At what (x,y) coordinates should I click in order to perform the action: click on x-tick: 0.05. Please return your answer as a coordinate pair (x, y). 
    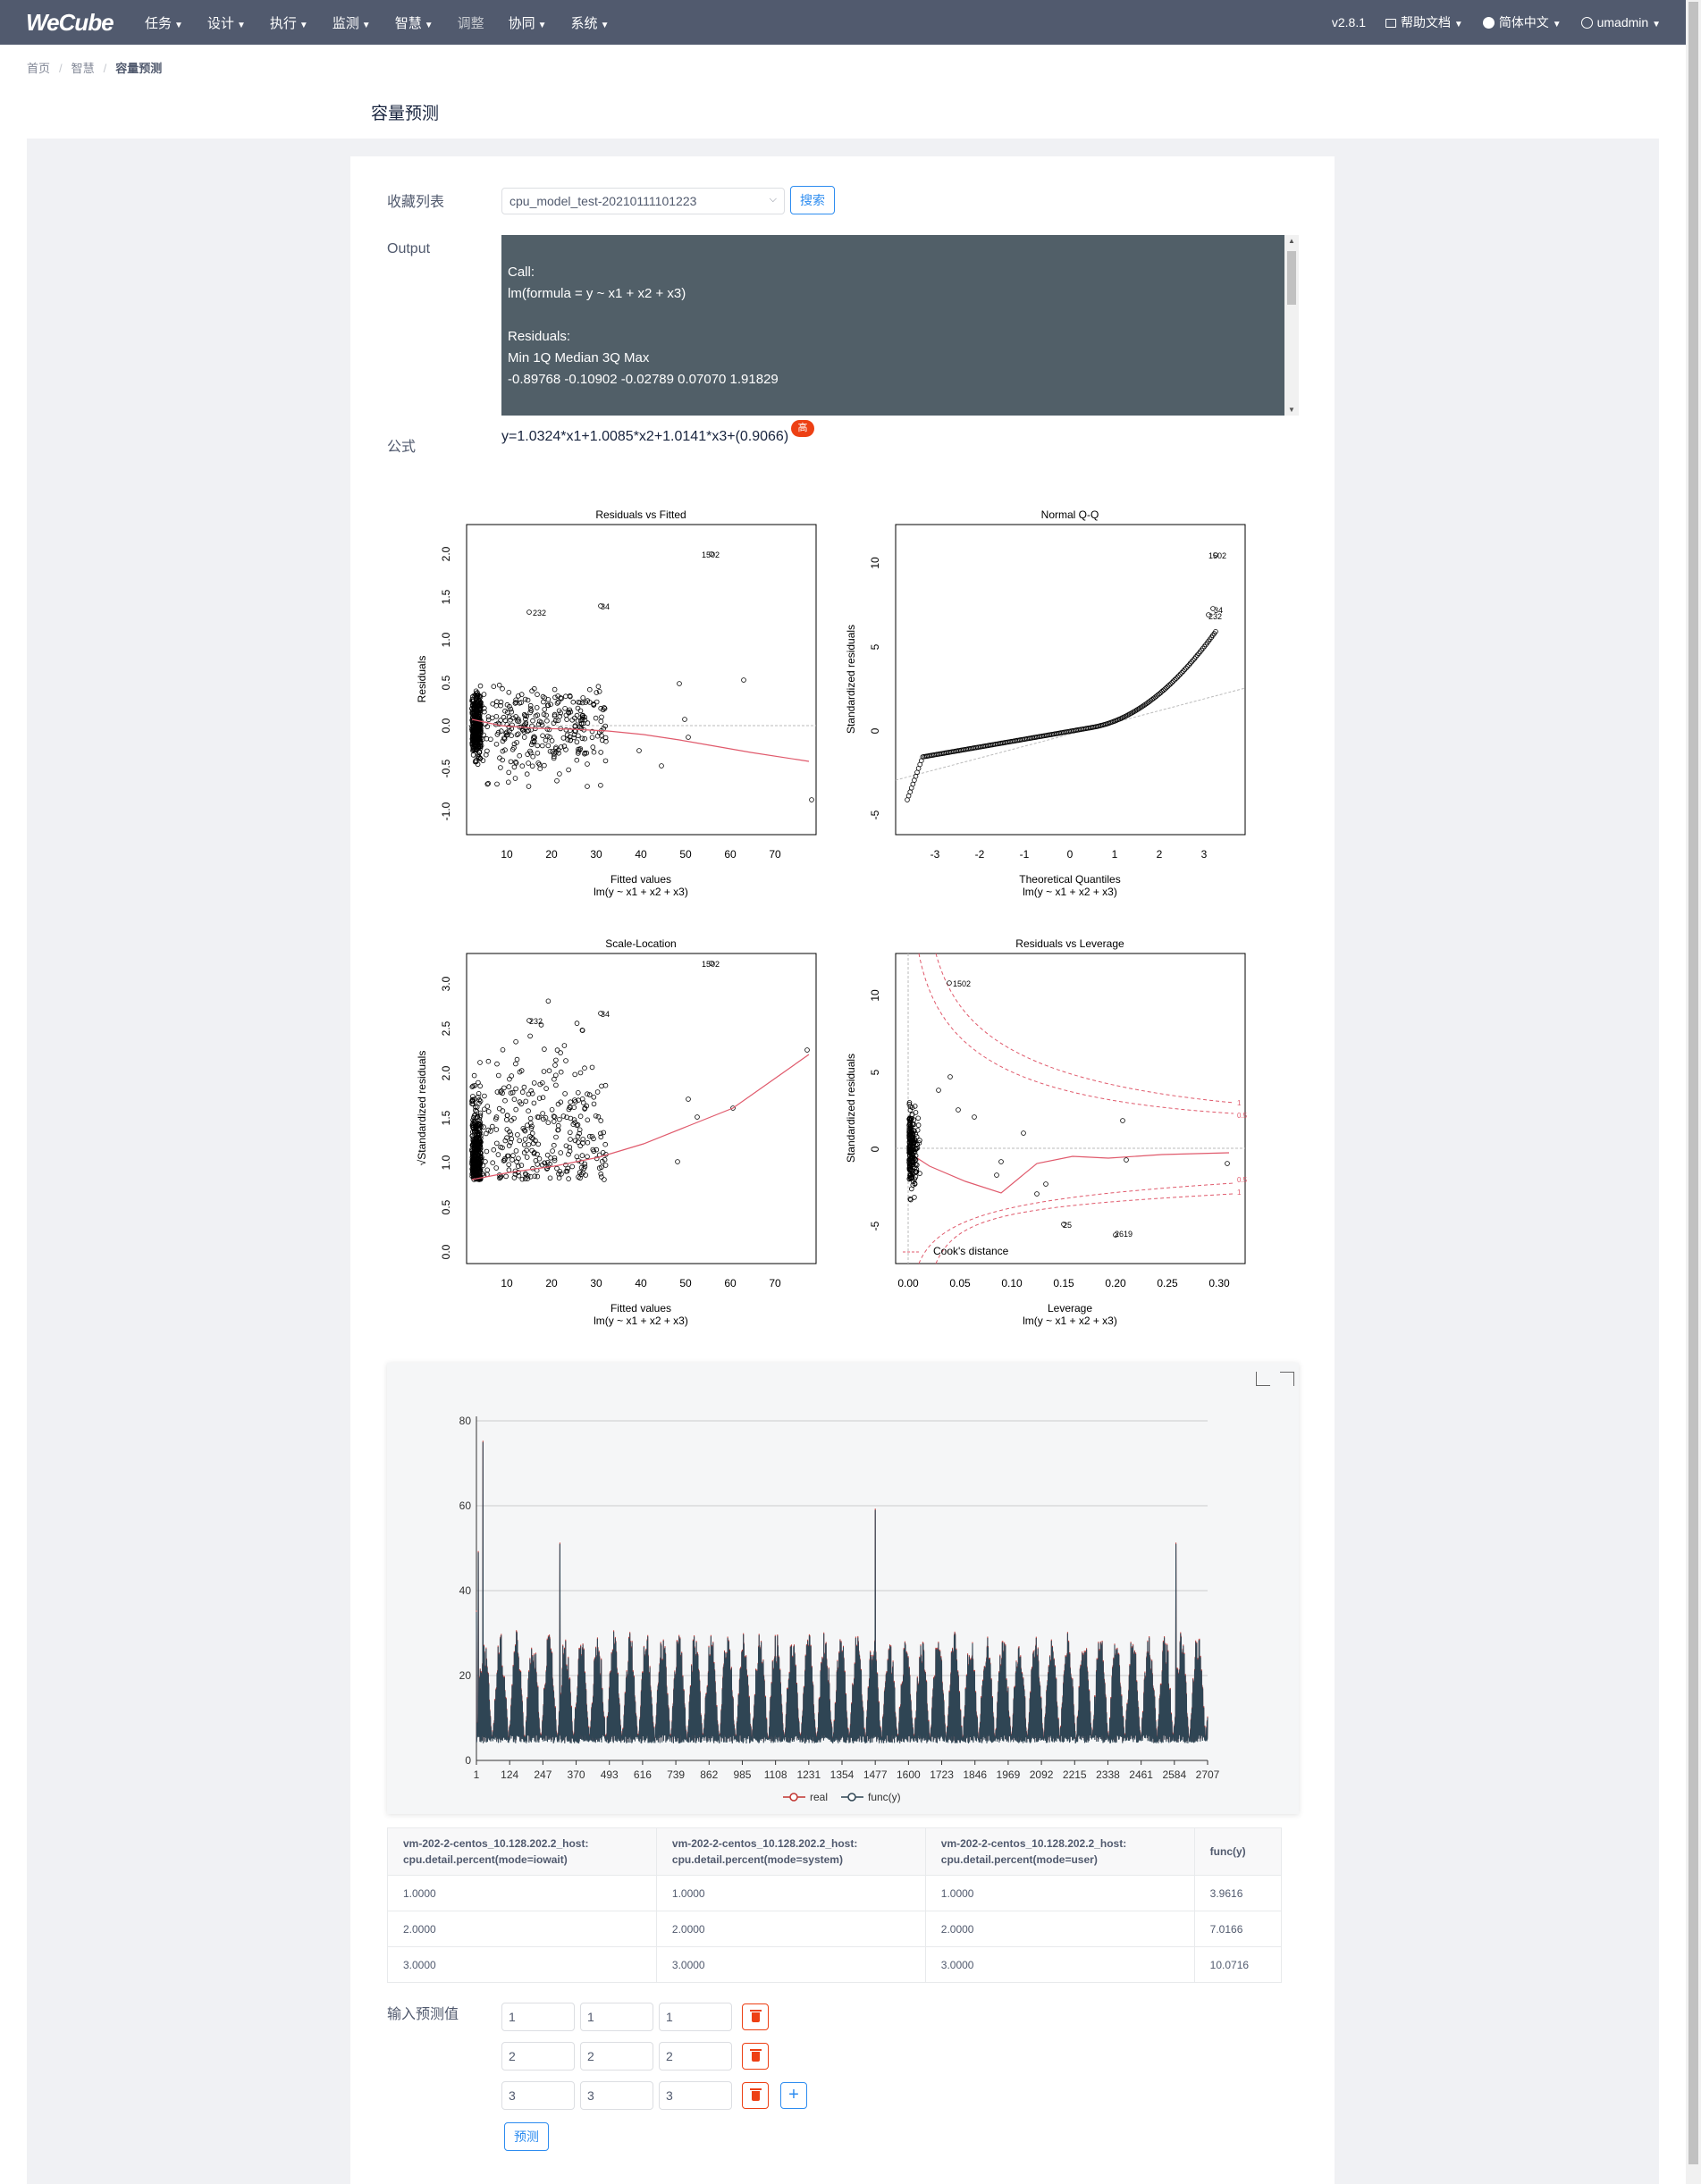
    Looking at the image, I should click on (960, 1283).